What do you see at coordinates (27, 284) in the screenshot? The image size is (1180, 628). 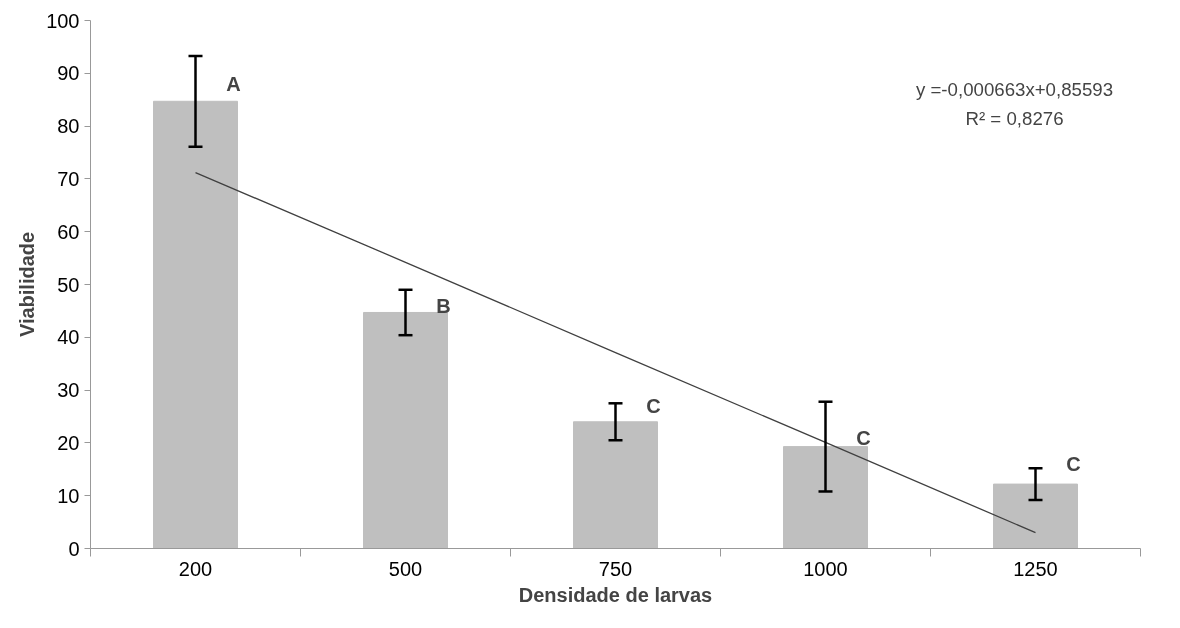 I see `y-axis-title: Viabilidade` at bounding box center [27, 284].